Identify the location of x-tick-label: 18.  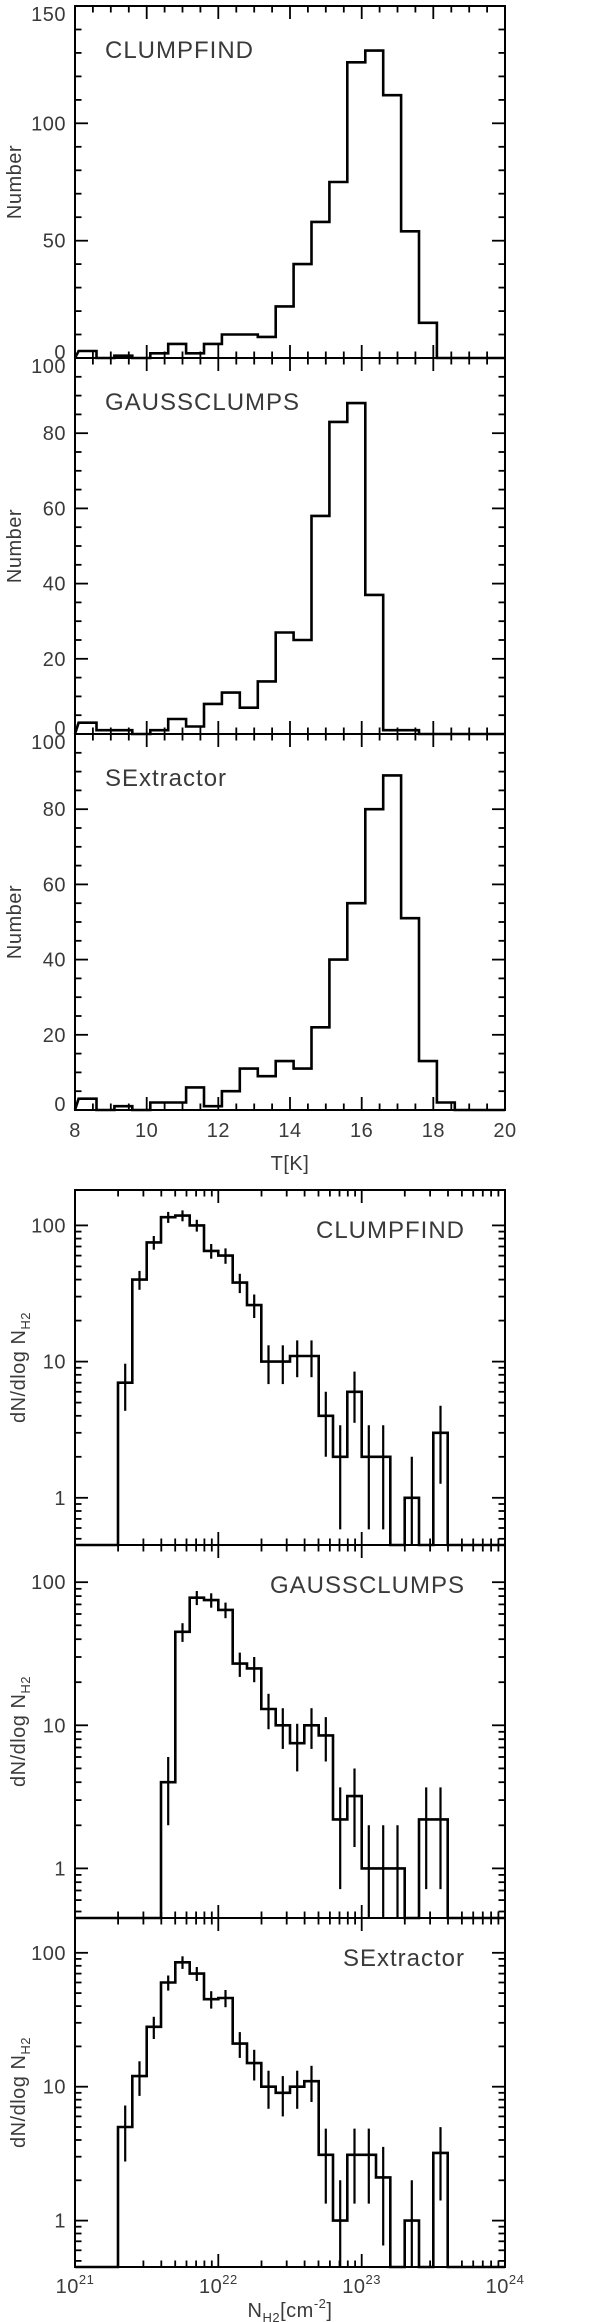
(433, 1131).